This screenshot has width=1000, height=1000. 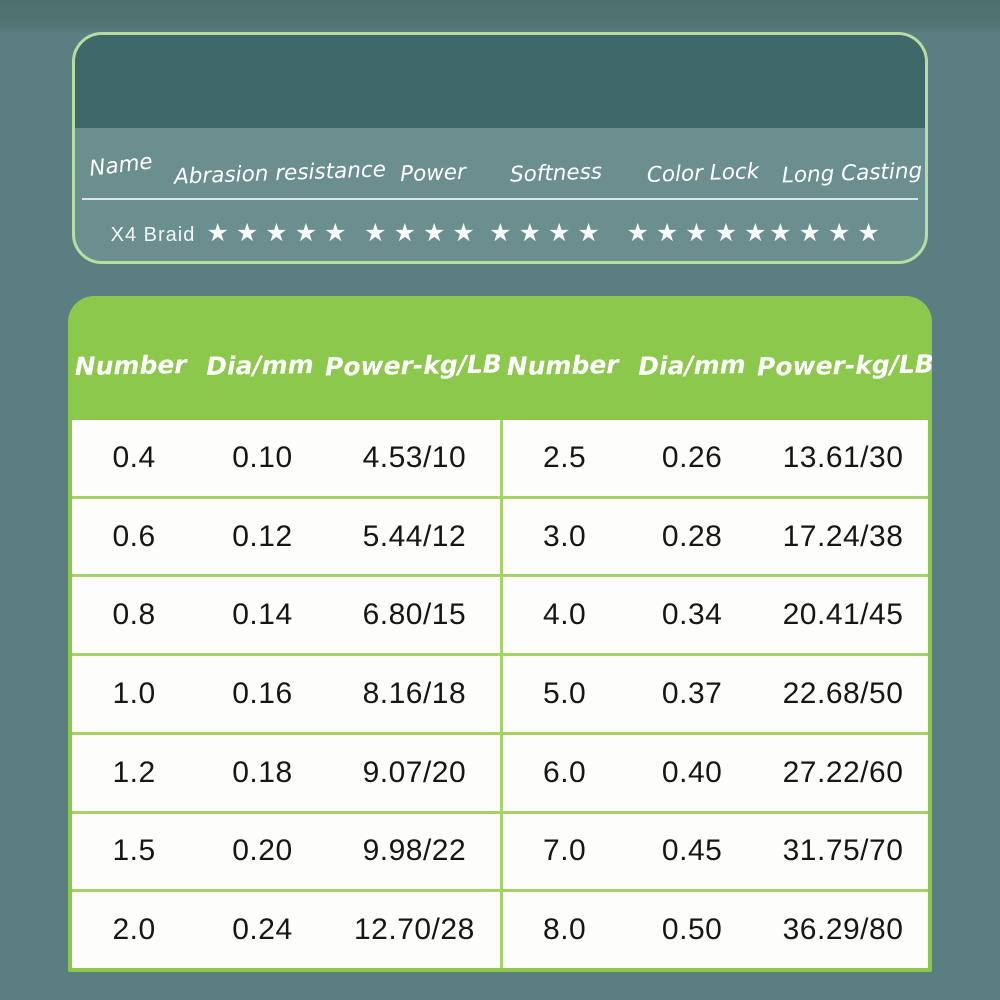 What do you see at coordinates (262, 536) in the screenshot?
I see `spec-cell: 0.12` at bounding box center [262, 536].